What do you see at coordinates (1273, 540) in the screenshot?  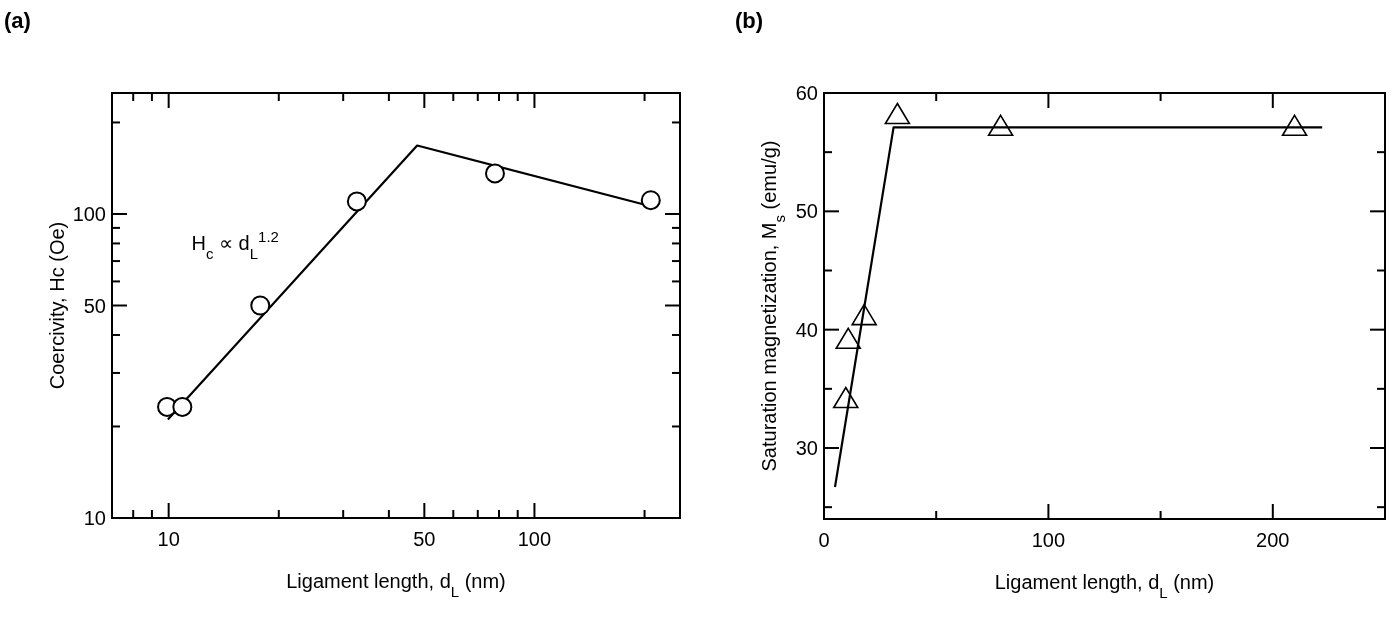 I see `x-tick-label: 200` at bounding box center [1273, 540].